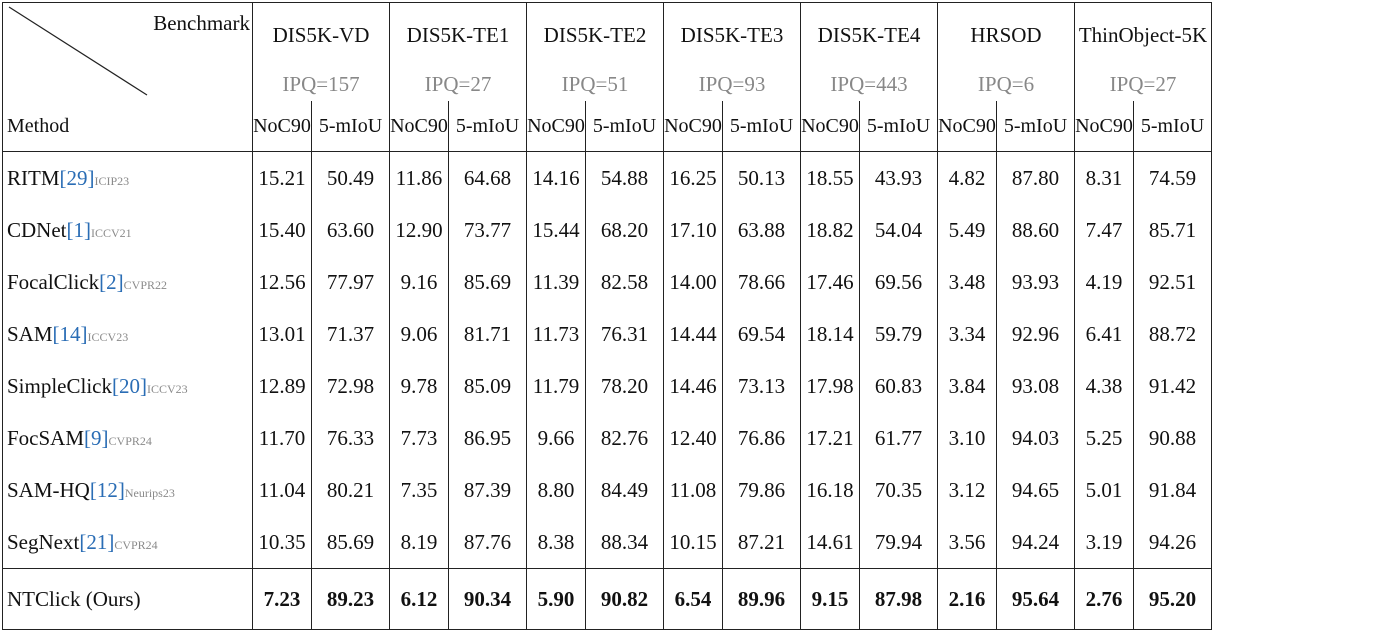 Image resolution: width=1383 pixels, height=630 pixels. Describe the element at coordinates (830, 438) in the screenshot. I see `noc90-value: 17.21` at that location.